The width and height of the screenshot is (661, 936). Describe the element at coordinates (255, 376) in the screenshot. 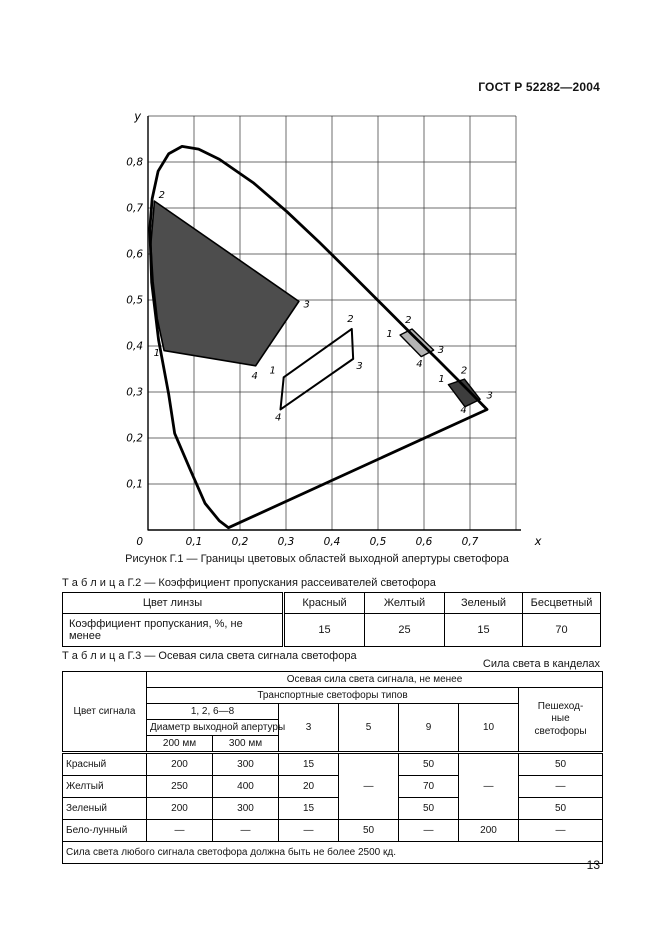

I see `green-signal-region-vertex-label: 4` at that location.